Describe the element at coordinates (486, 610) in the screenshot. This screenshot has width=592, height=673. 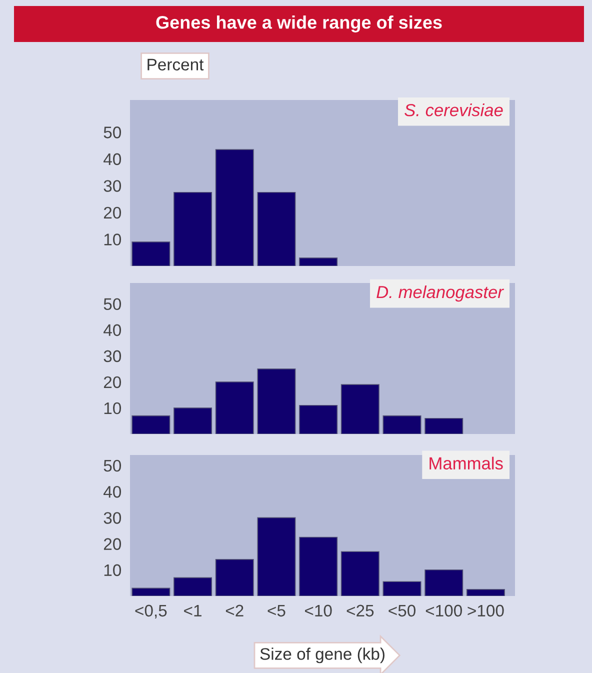
I see `x-tick-label: >100` at that location.